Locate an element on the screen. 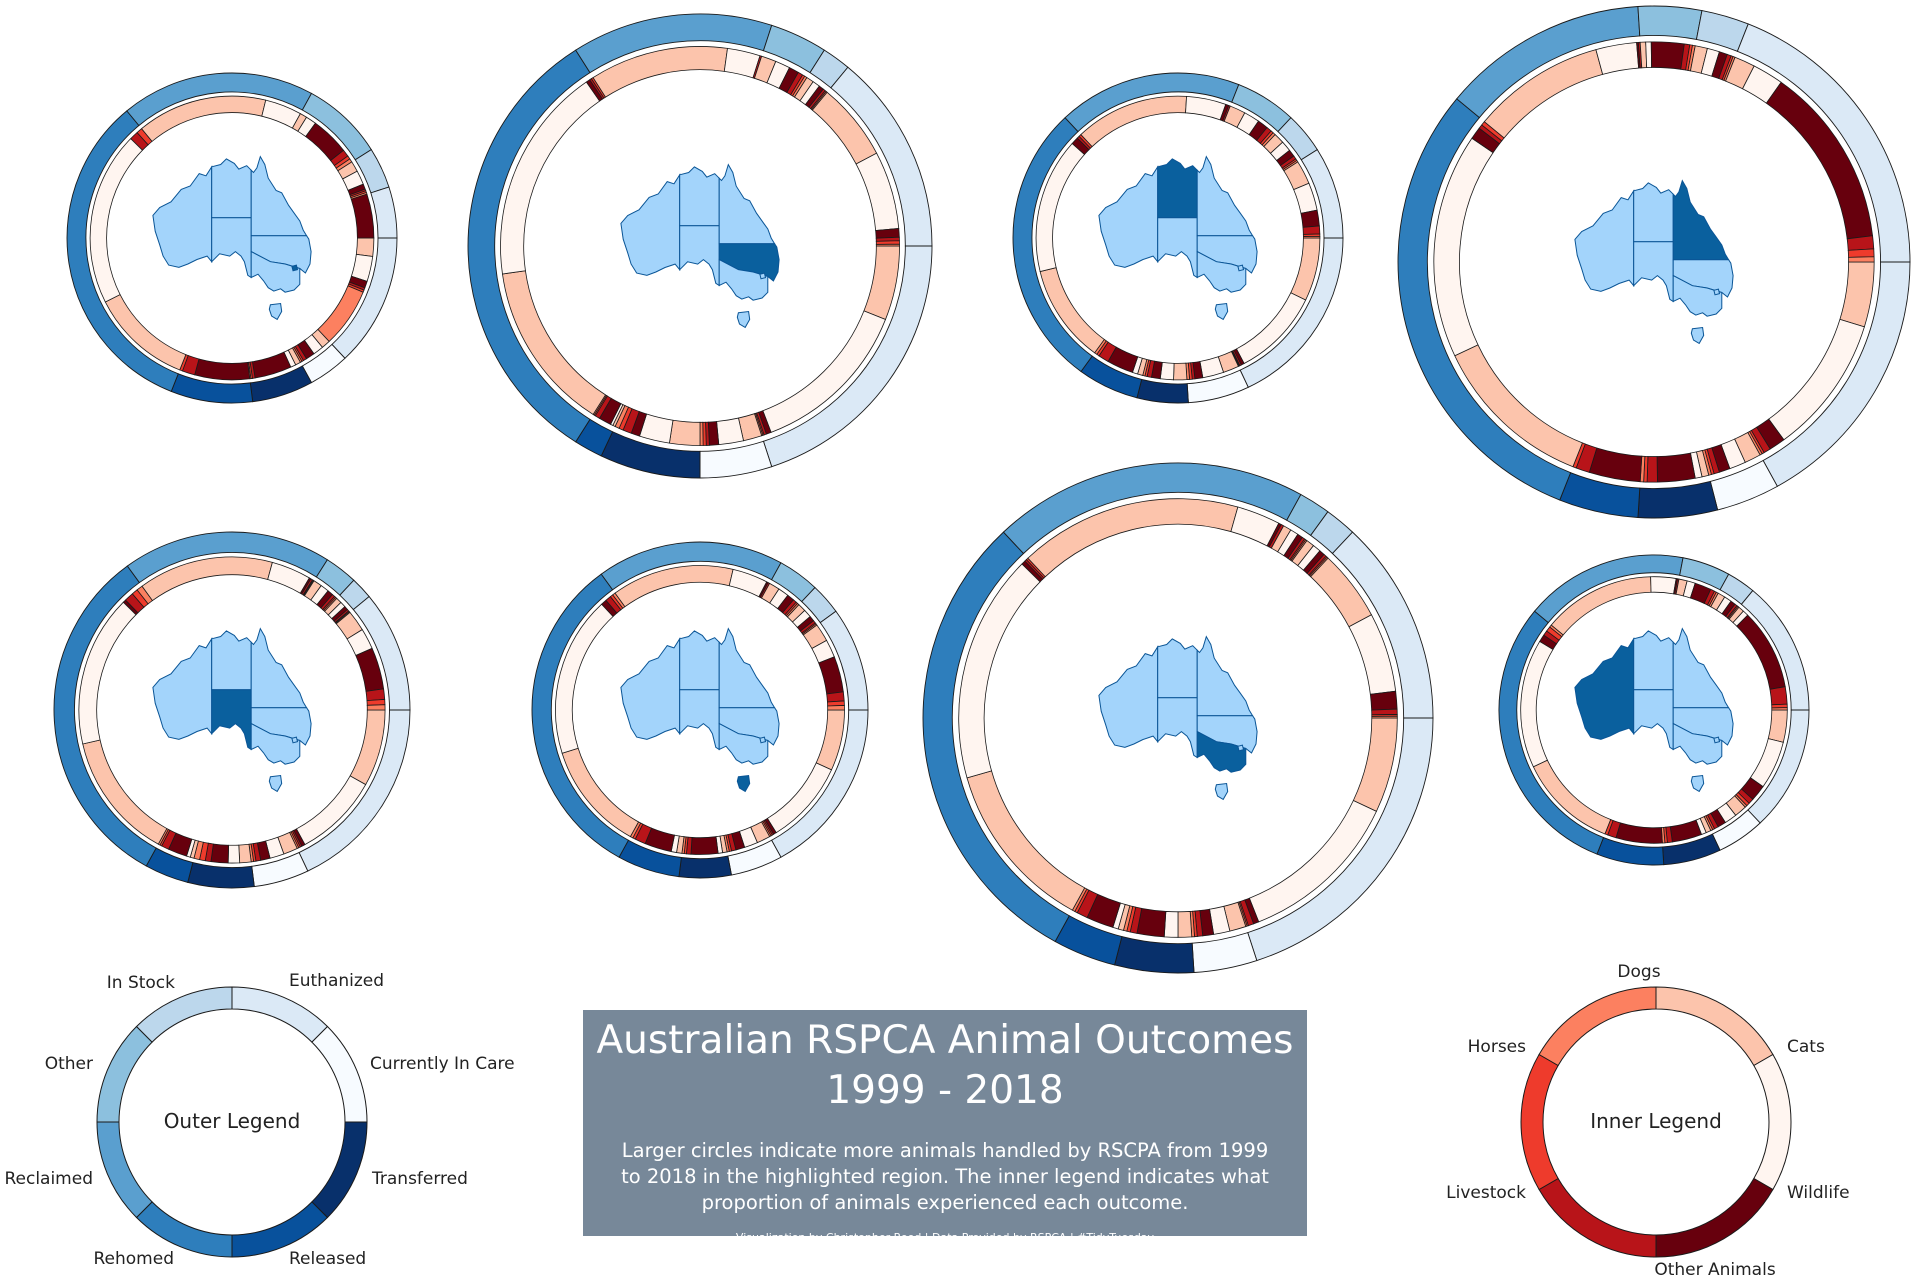 The image size is (1916, 1288). title-line-1: Australian RSPCA Animal Outcomes is located at coordinates (945, 1040).